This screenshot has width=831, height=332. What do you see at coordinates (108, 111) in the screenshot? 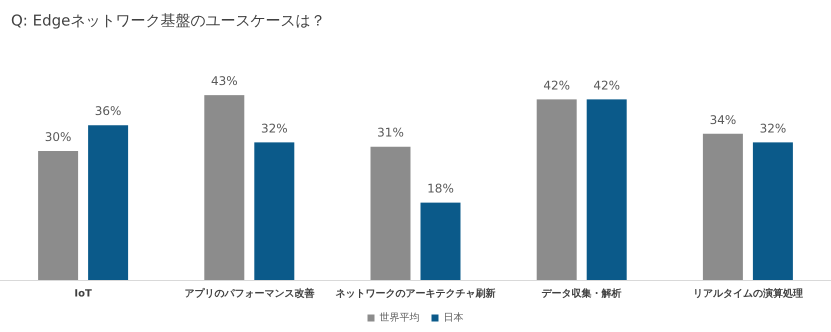
I see `data-label: 36%` at bounding box center [108, 111].